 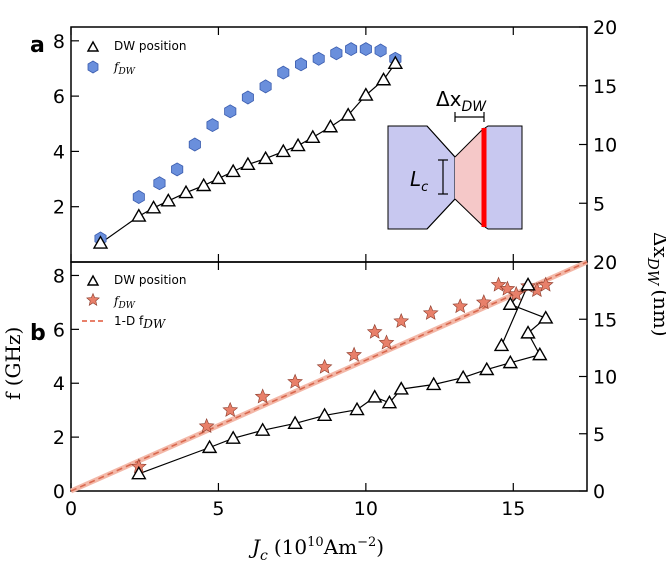 I want to click on panel-a-legend: DW position fDW, so click(x=136, y=58).